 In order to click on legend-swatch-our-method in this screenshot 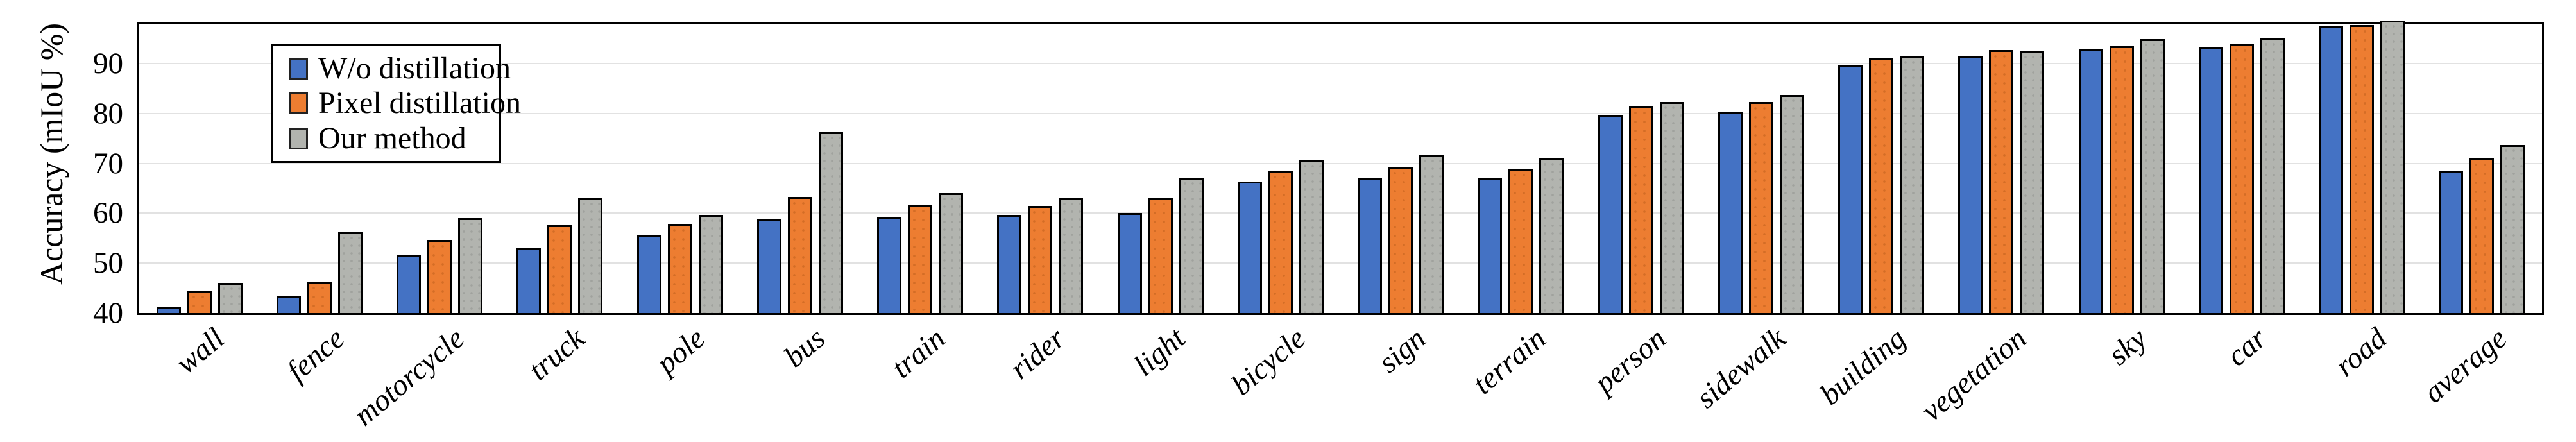, I will do `click(298, 138)`.